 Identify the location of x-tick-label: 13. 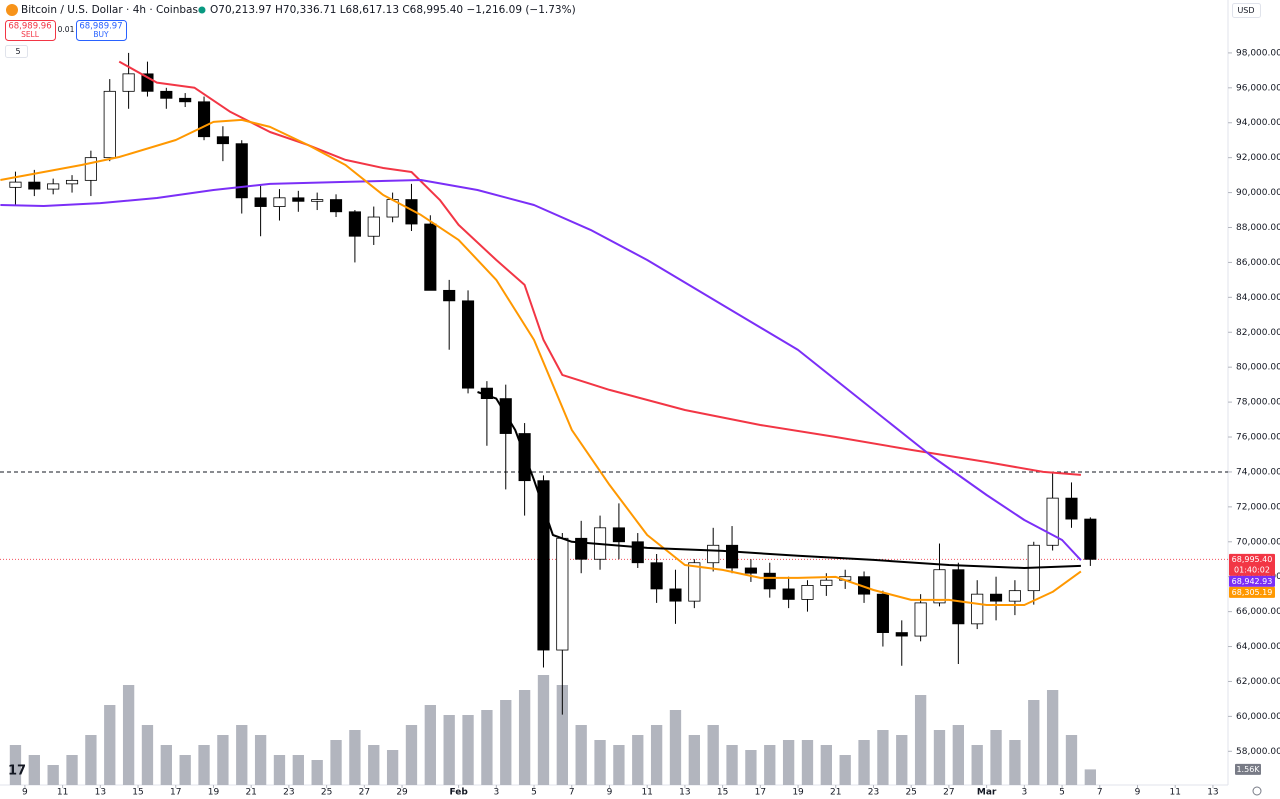
(1212, 793).